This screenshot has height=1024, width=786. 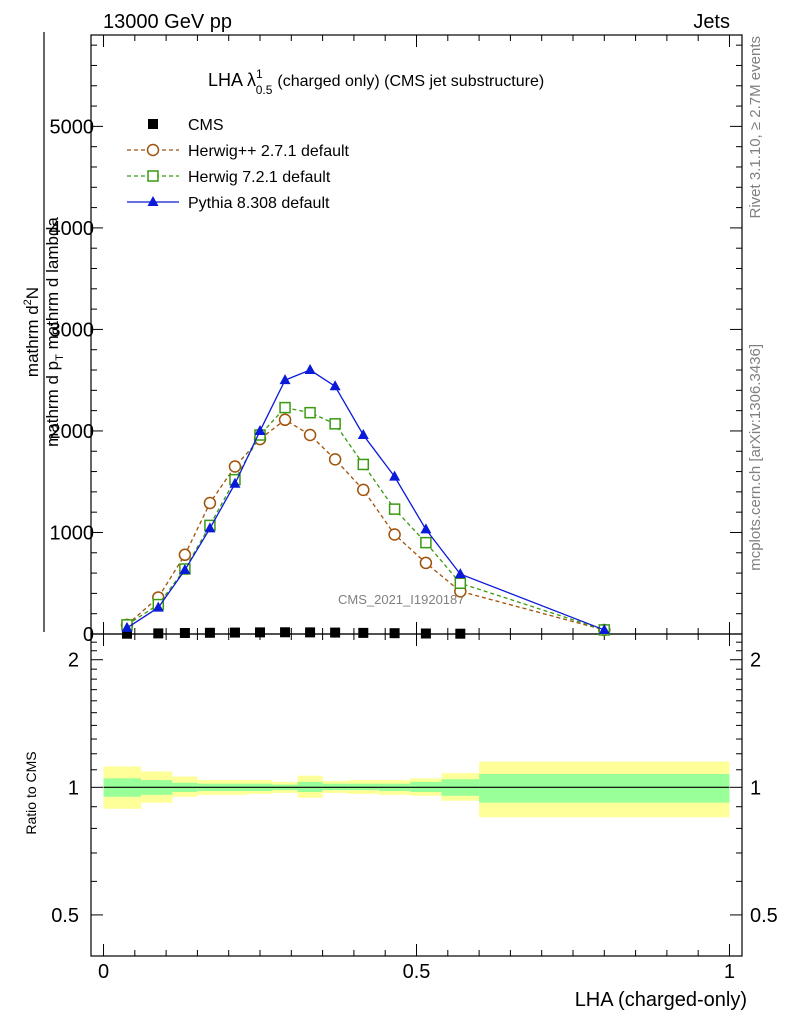 What do you see at coordinates (167, 22) in the screenshot?
I see `energy-label: 13000 GeV pp` at bounding box center [167, 22].